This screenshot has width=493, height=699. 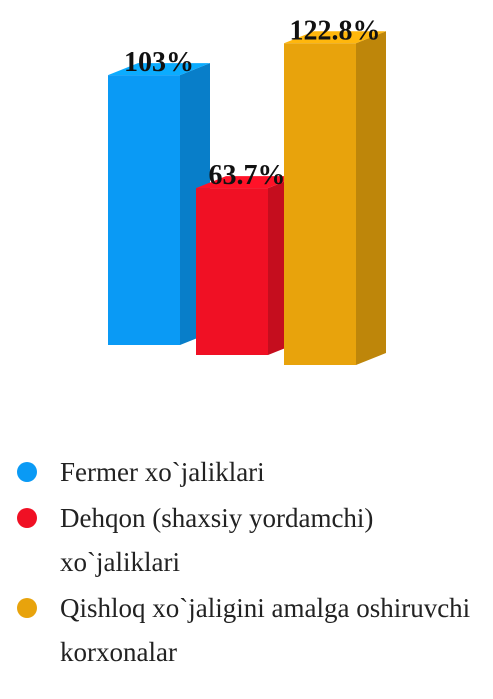 I want to click on data-label: 63.7%, so click(x=247, y=175).